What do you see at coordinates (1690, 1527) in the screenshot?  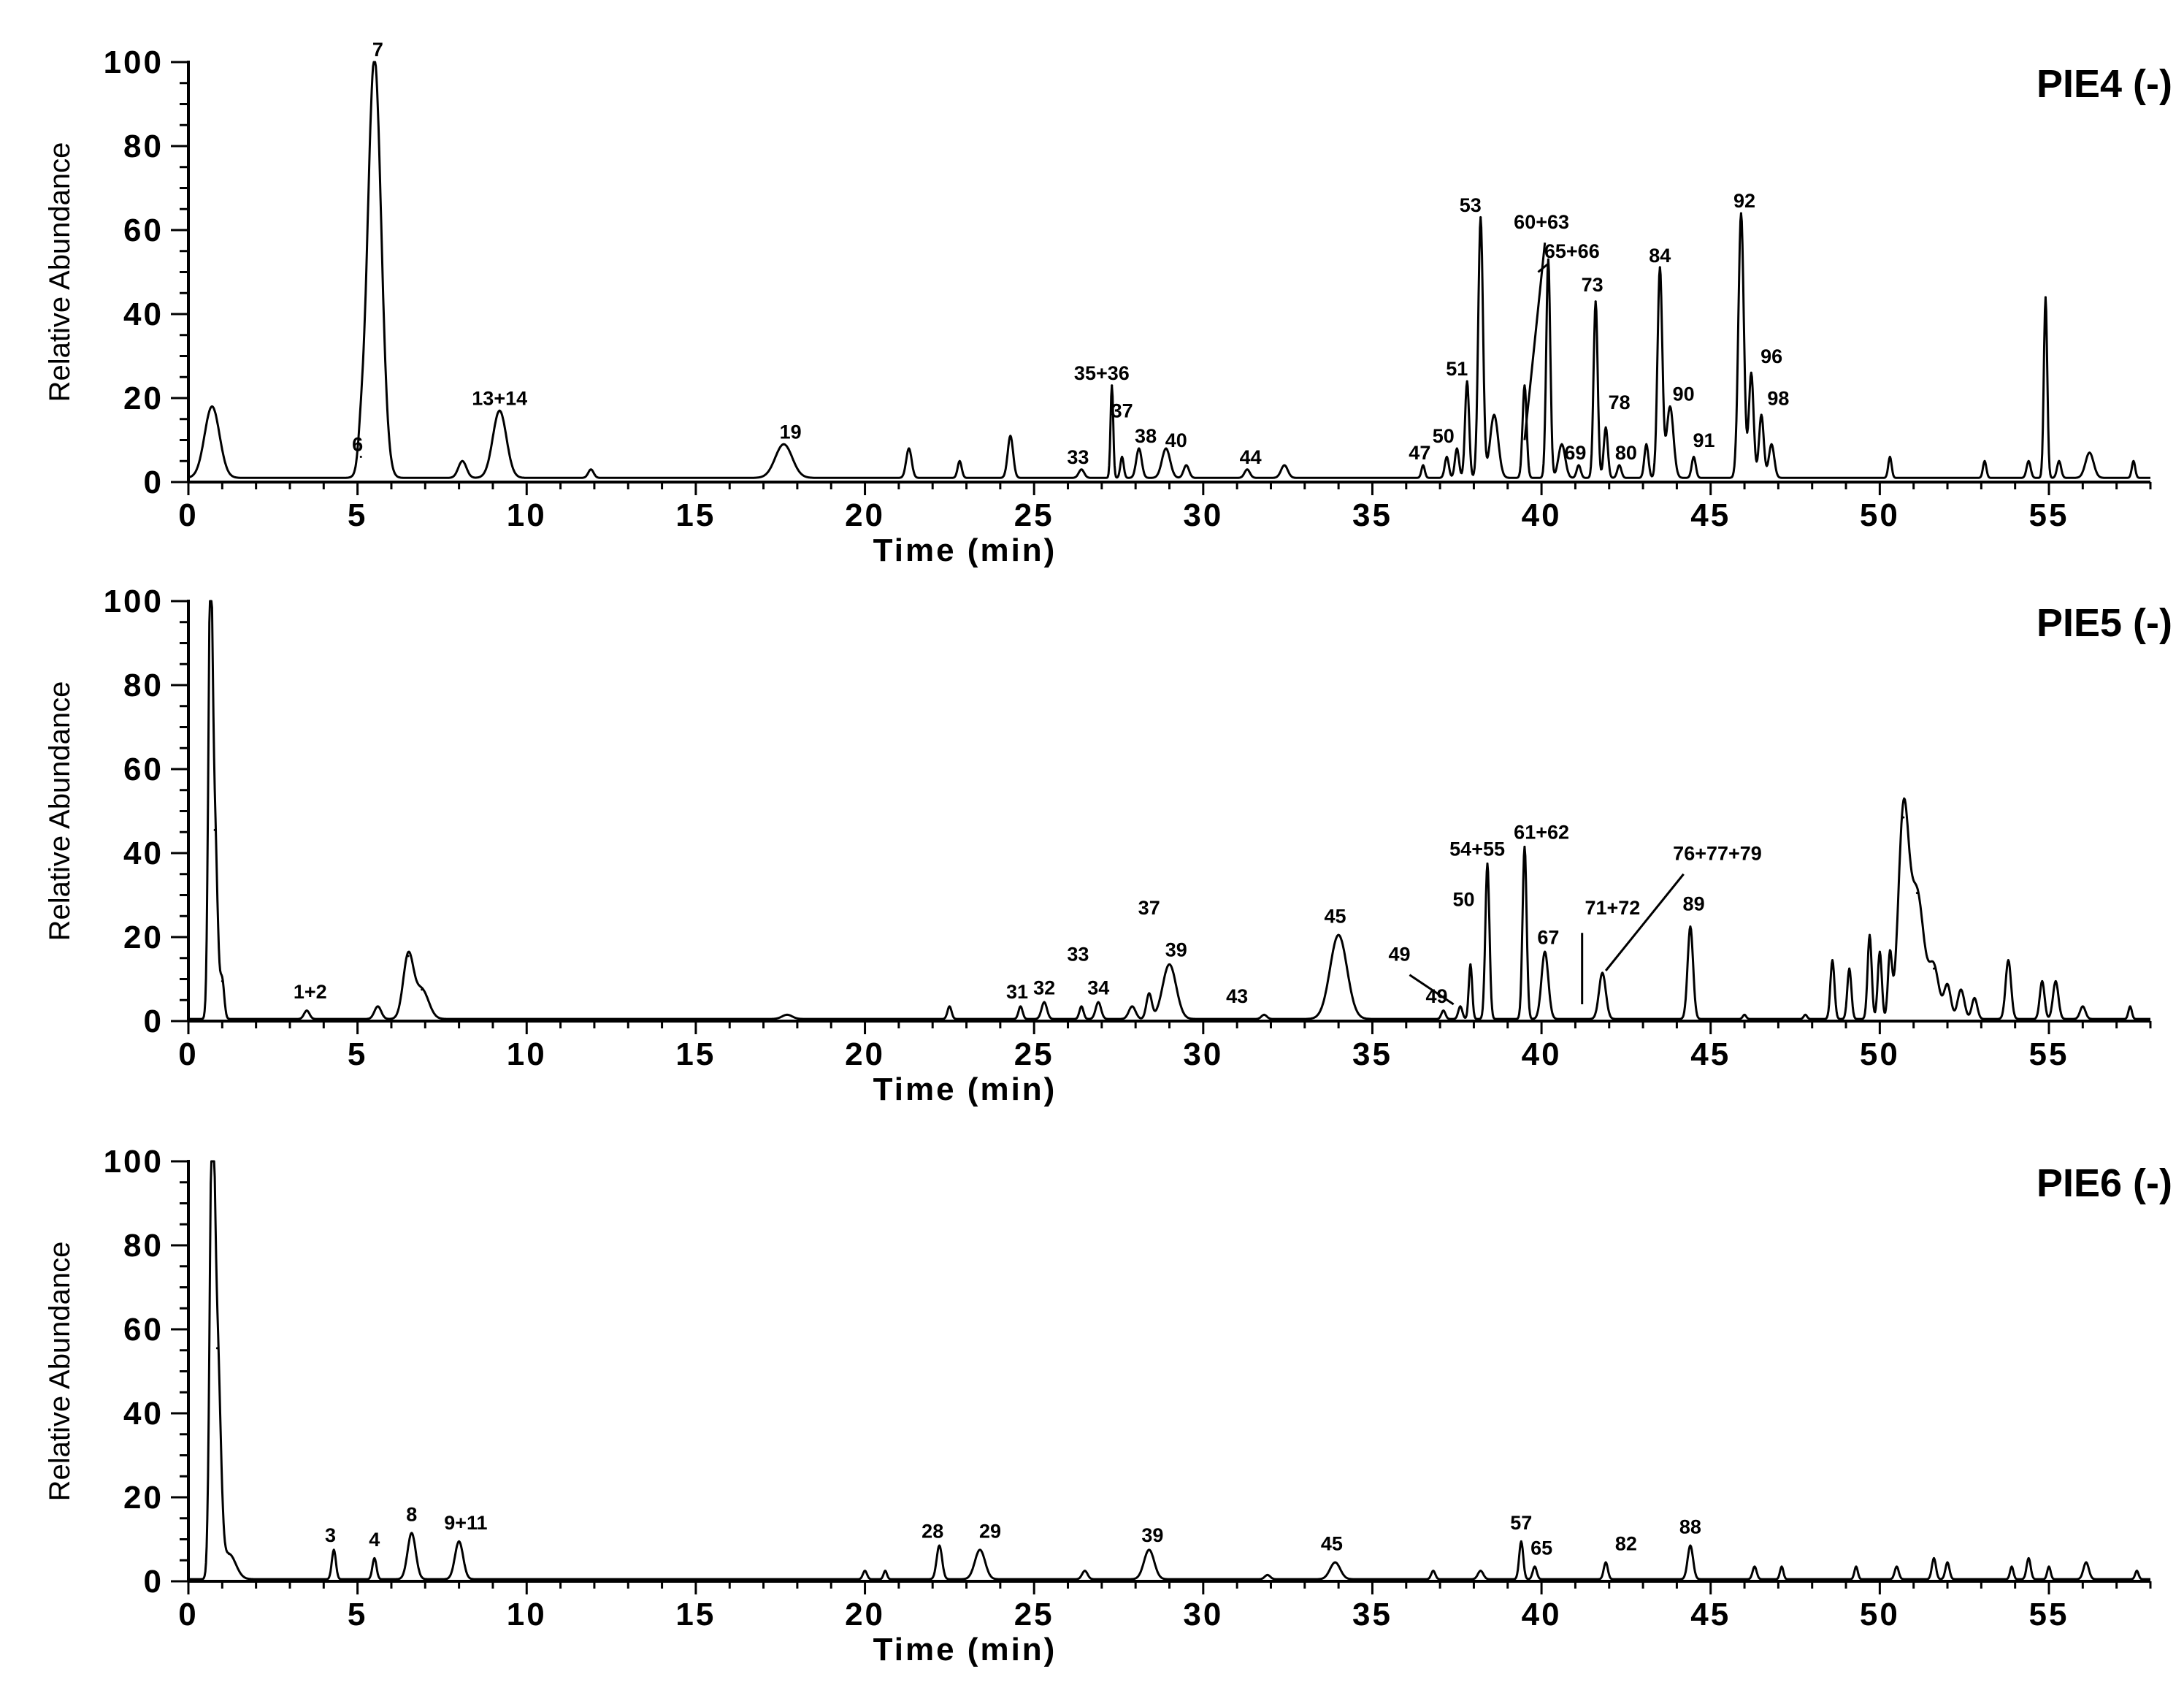 I see `peak-label: 88` at bounding box center [1690, 1527].